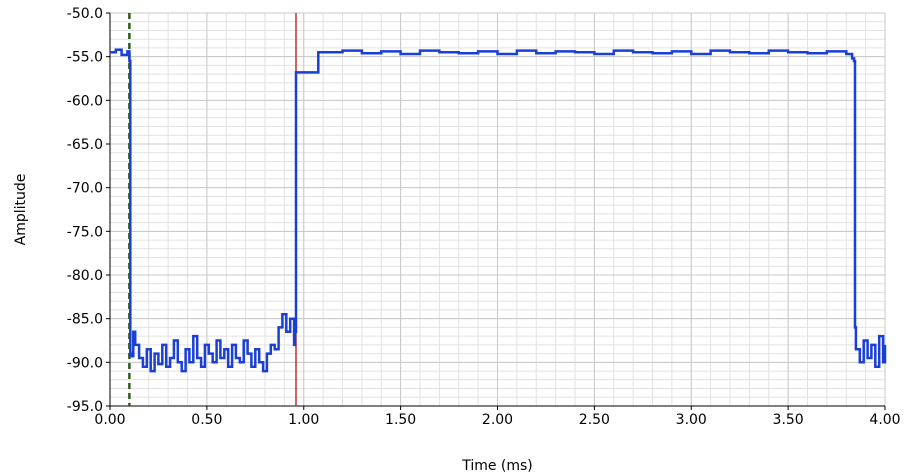 This screenshot has width=904, height=475. What do you see at coordinates (85, 58) in the screenshot?
I see `y-tick-label: -55.0` at bounding box center [85, 58].